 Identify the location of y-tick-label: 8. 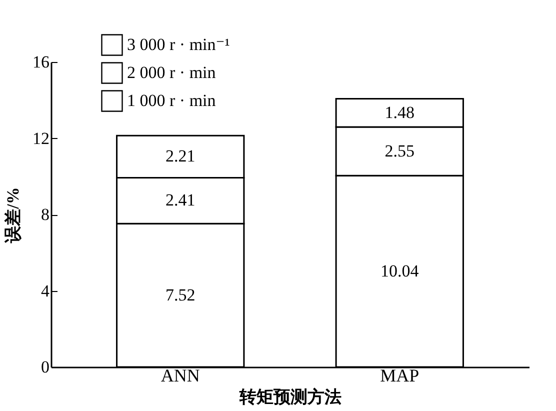
(45, 214).